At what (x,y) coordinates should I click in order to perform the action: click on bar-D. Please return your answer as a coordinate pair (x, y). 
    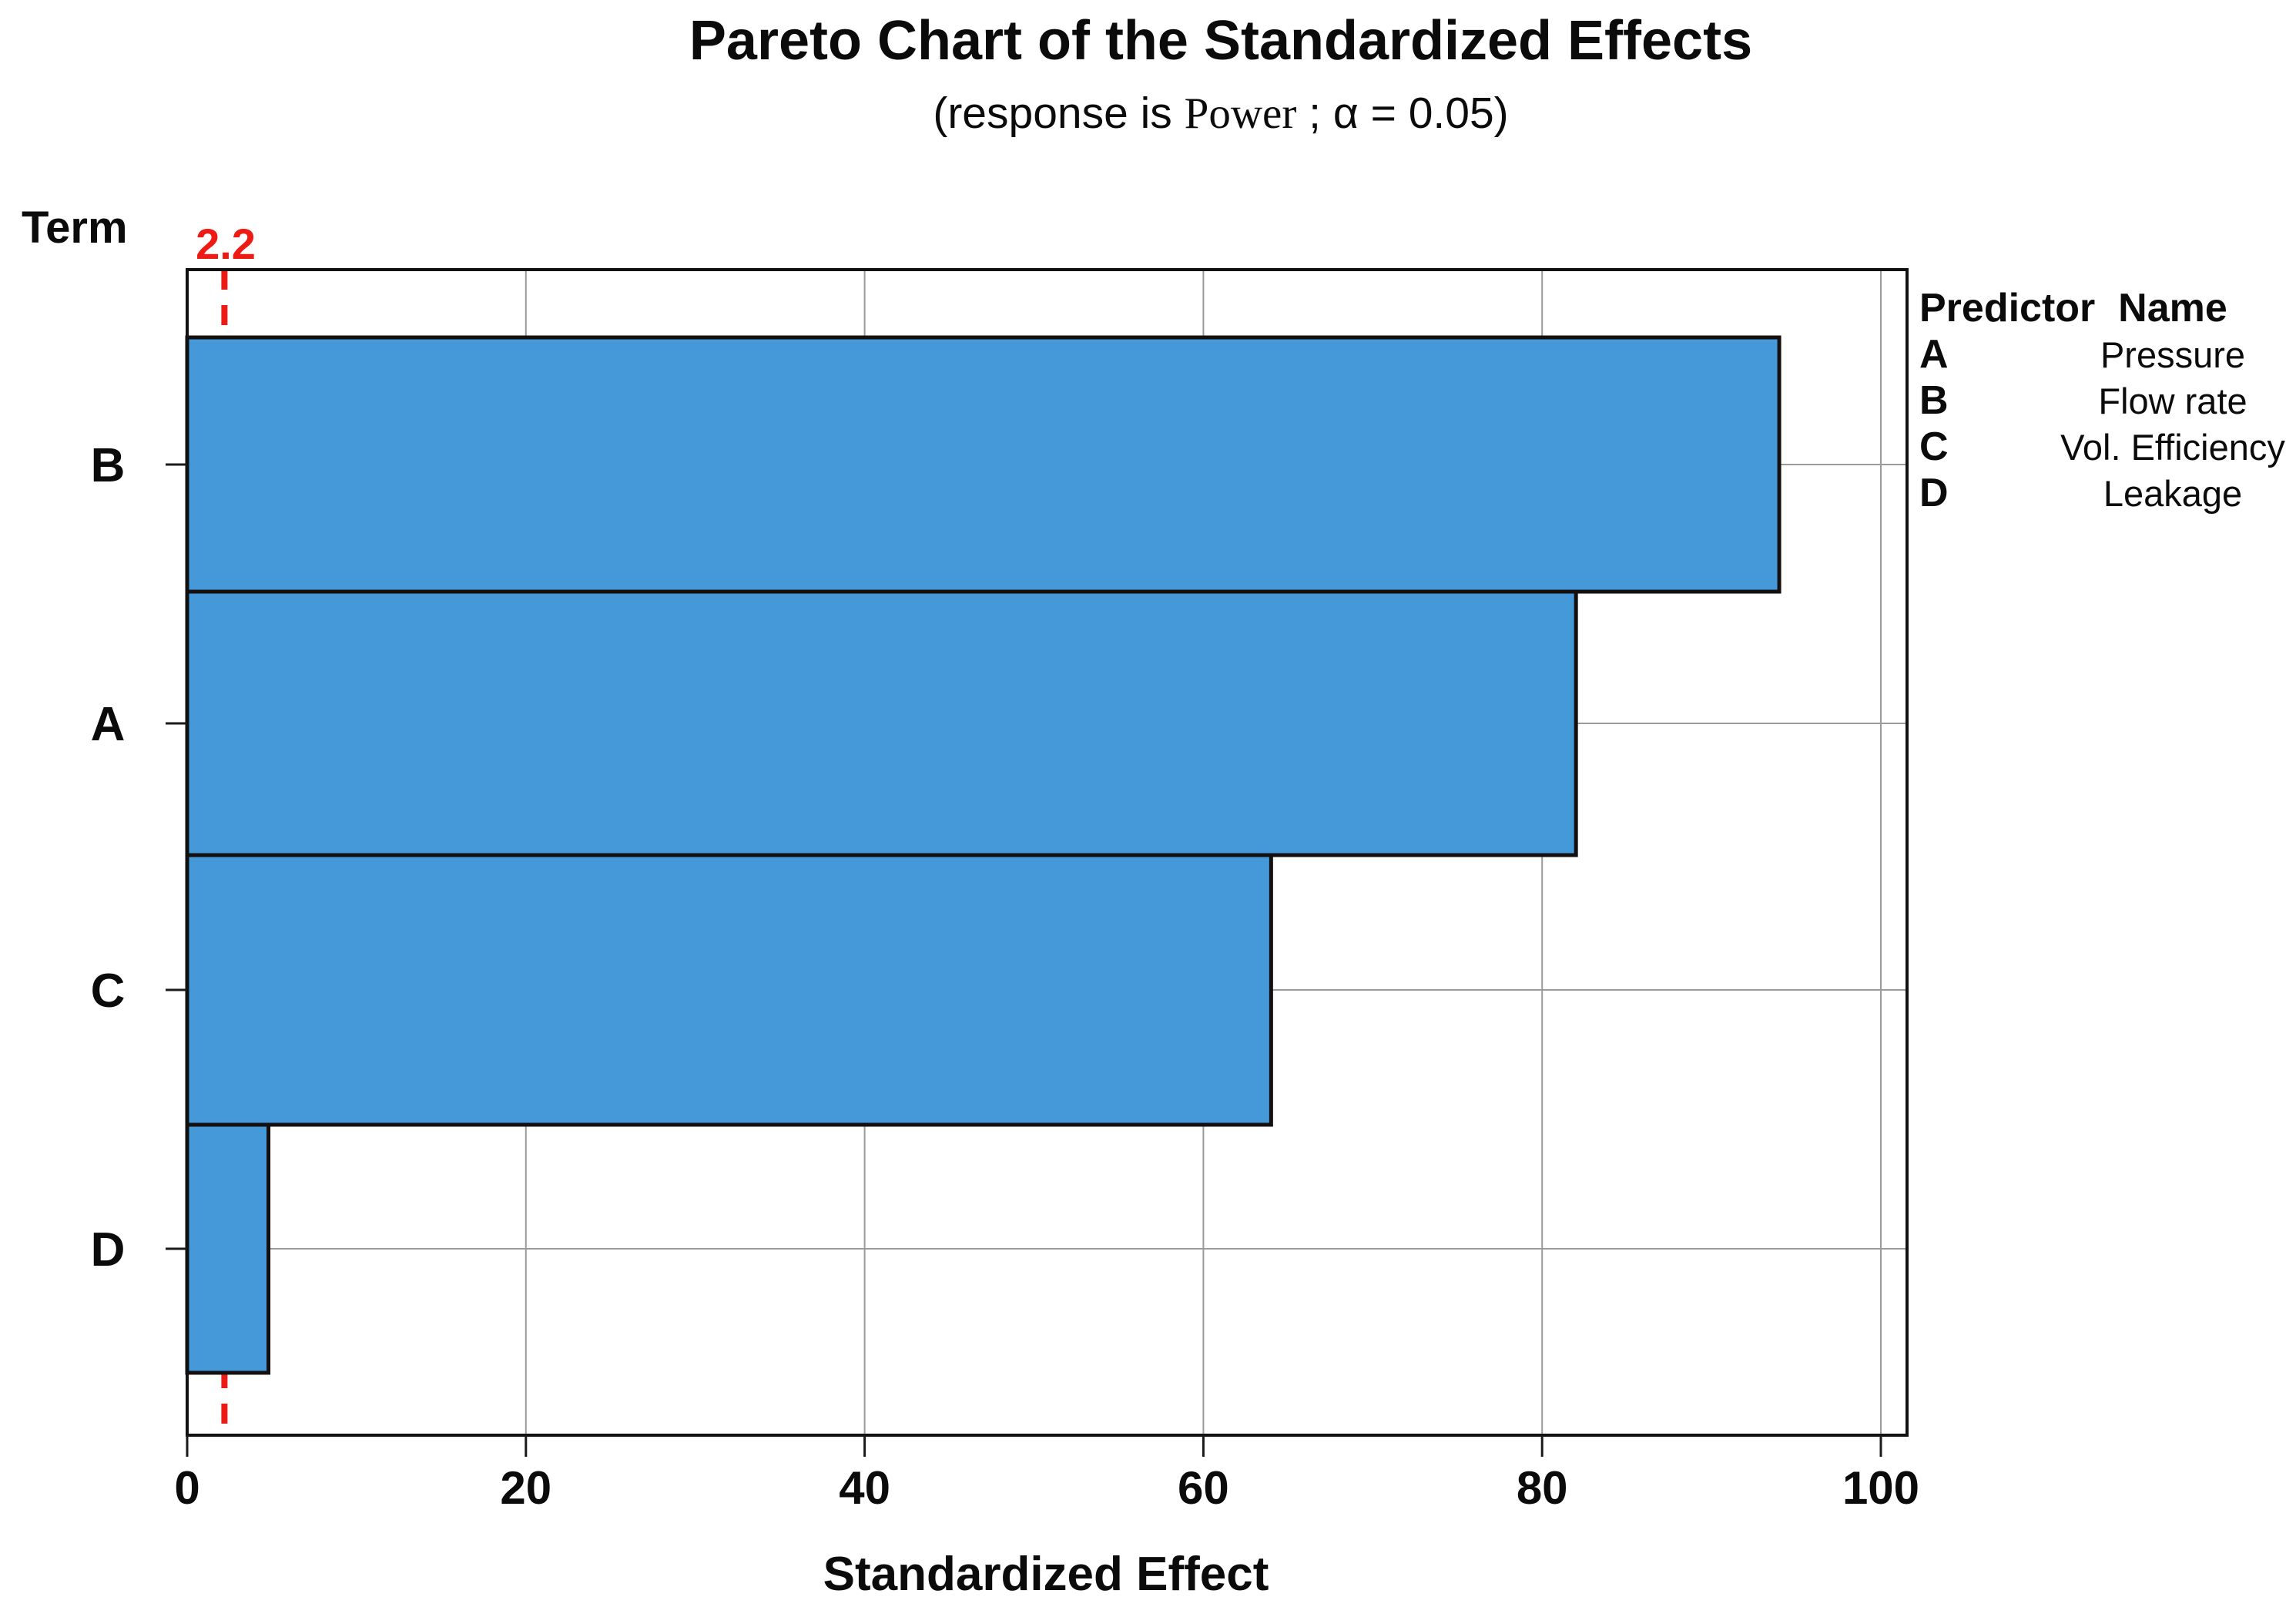
    Looking at the image, I should click on (228, 1249).